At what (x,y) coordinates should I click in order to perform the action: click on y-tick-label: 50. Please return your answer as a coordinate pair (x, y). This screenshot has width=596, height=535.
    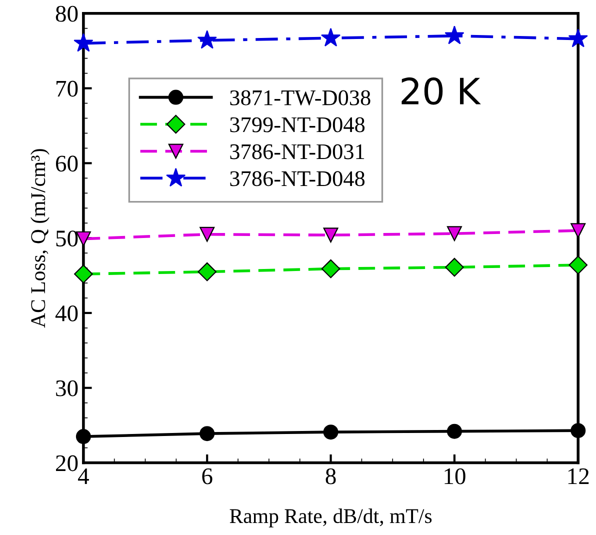
    Looking at the image, I should click on (67, 238).